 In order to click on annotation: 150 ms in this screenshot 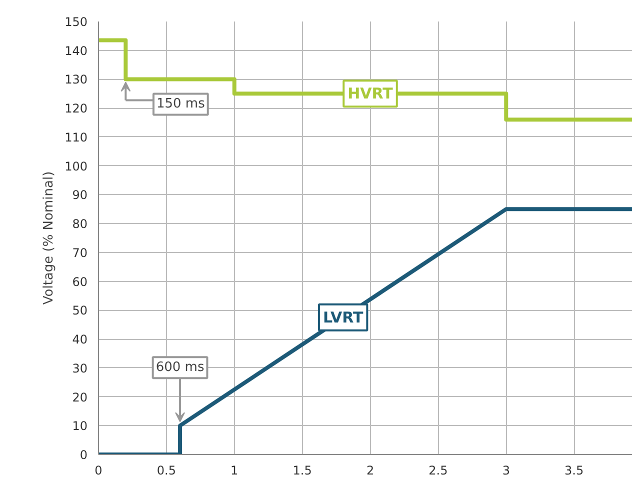, I will do `click(181, 104)`.